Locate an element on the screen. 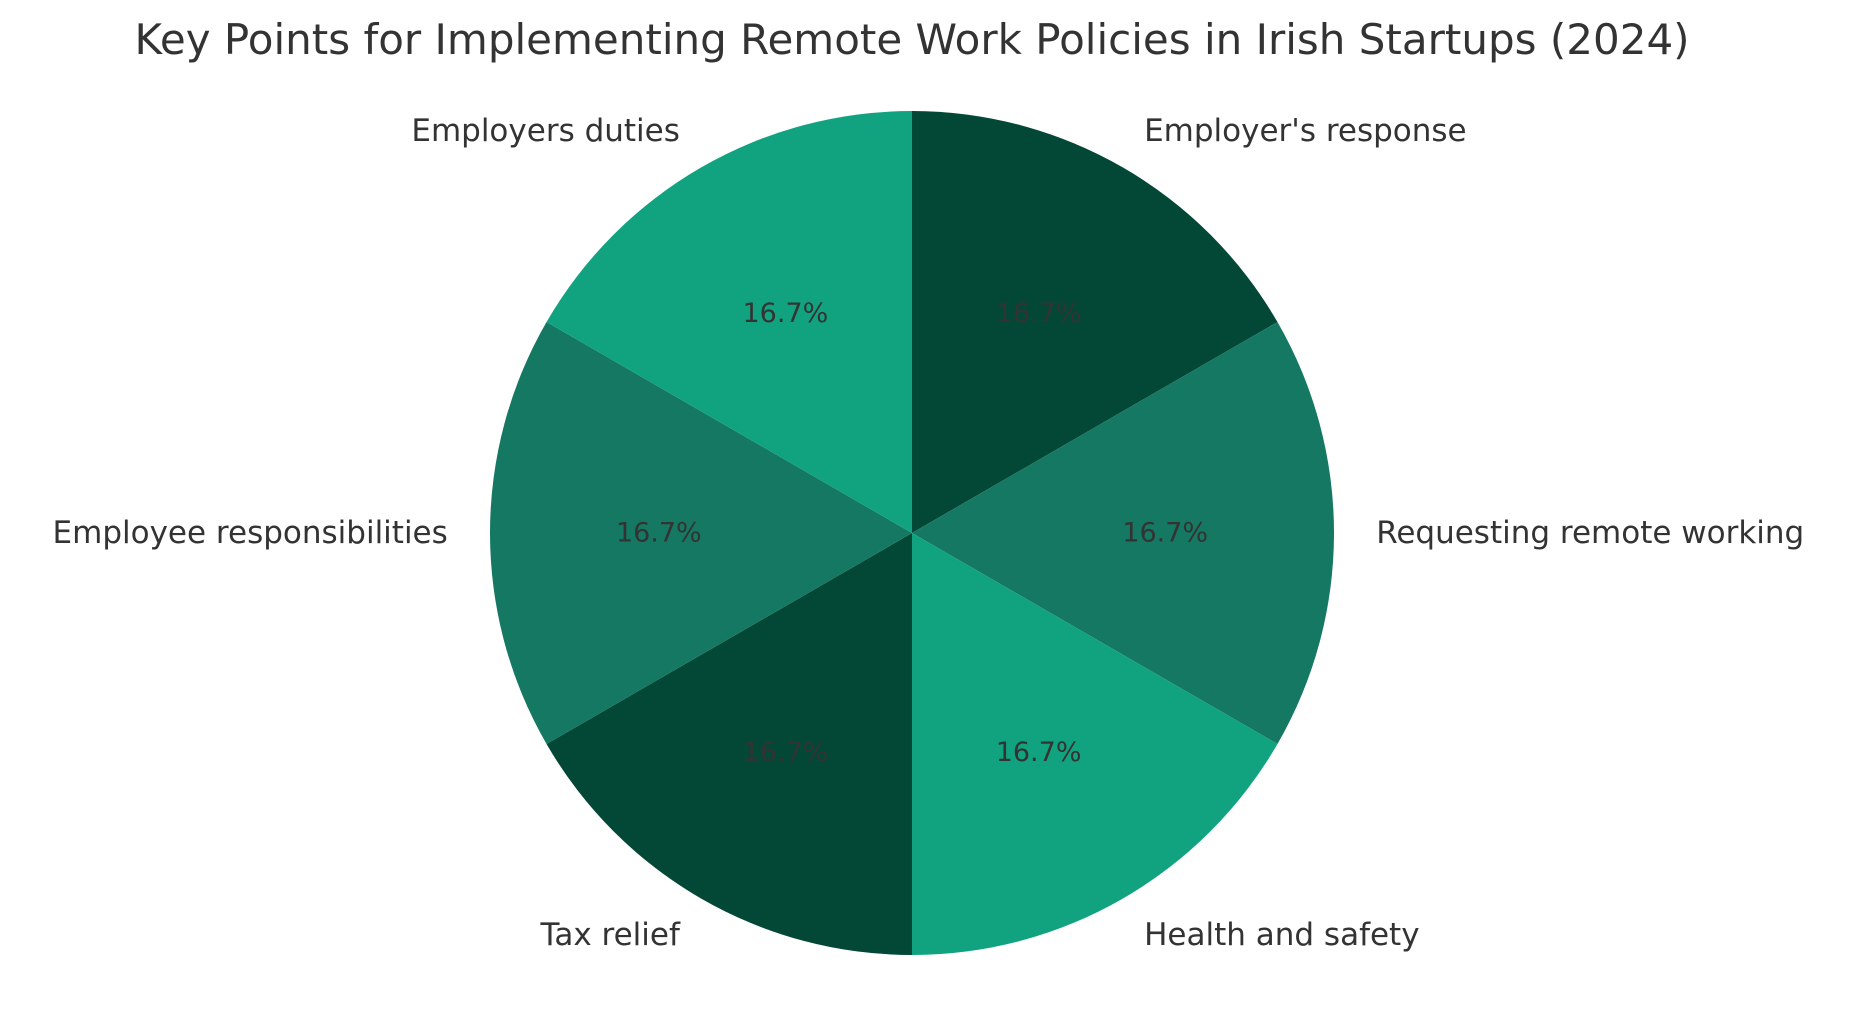 This screenshot has width=1850, height=1014. slice-category-label: Employer's response is located at coordinates (1305, 131).